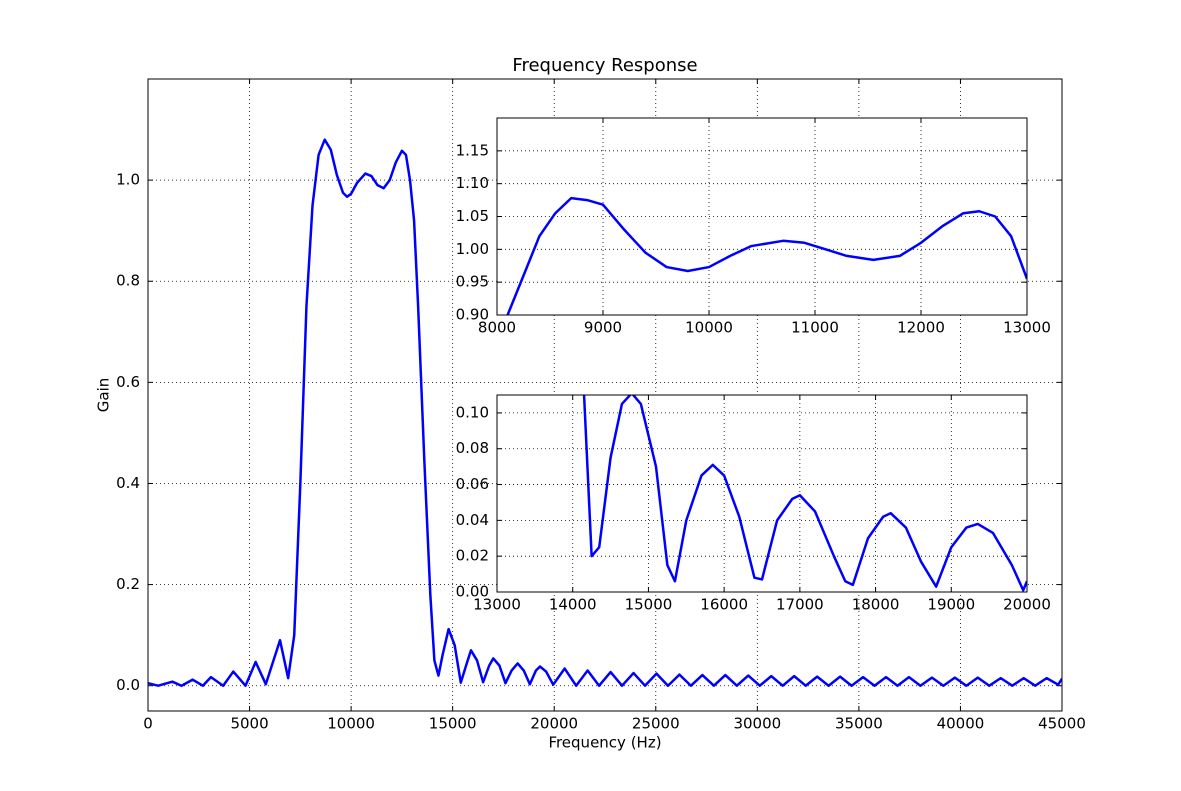 The height and width of the screenshot is (791, 1181). I want to click on x-tick-label: 40000, so click(961, 724).